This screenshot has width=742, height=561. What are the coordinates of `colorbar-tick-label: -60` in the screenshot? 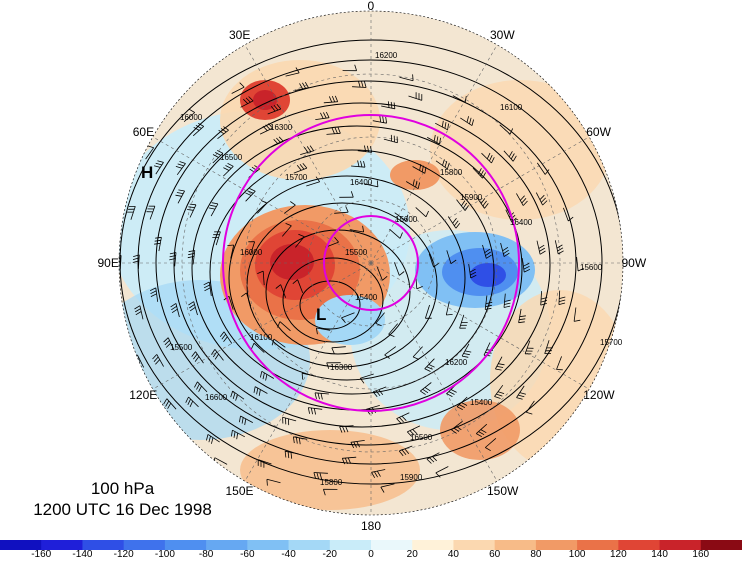 It's located at (247, 554).